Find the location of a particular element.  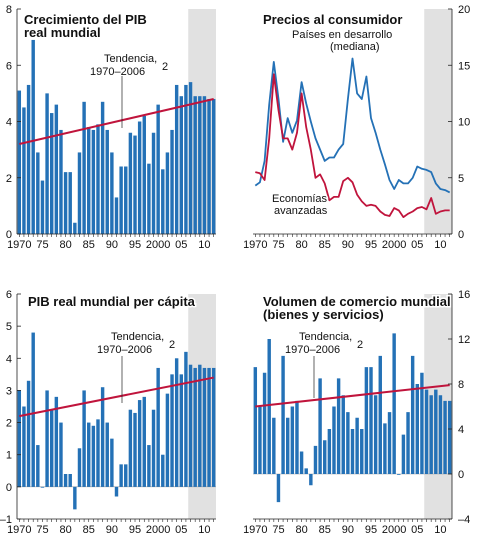

bar-2010 is located at coordinates (204, 165).